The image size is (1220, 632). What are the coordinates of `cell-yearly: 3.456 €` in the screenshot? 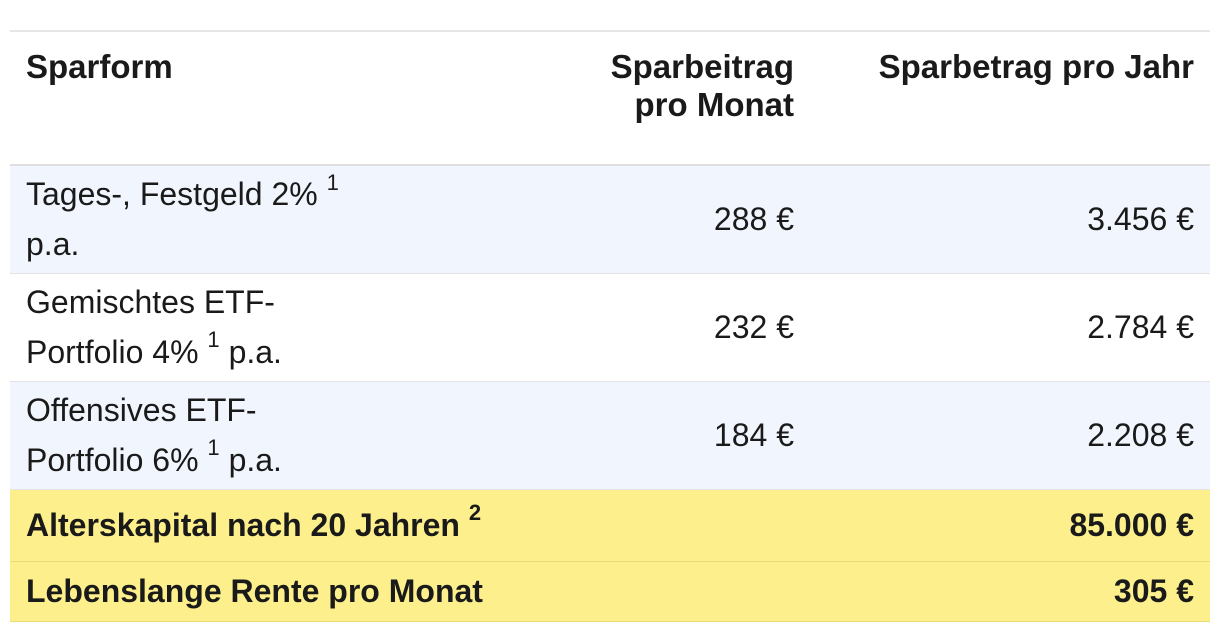 It's located at (1140, 219).